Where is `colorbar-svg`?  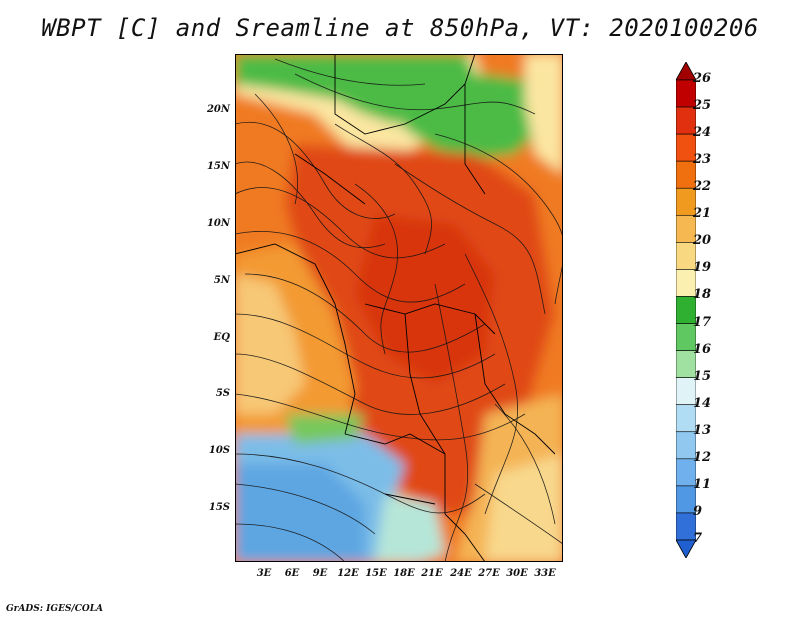
colorbar-svg is located at coordinates (686, 310).